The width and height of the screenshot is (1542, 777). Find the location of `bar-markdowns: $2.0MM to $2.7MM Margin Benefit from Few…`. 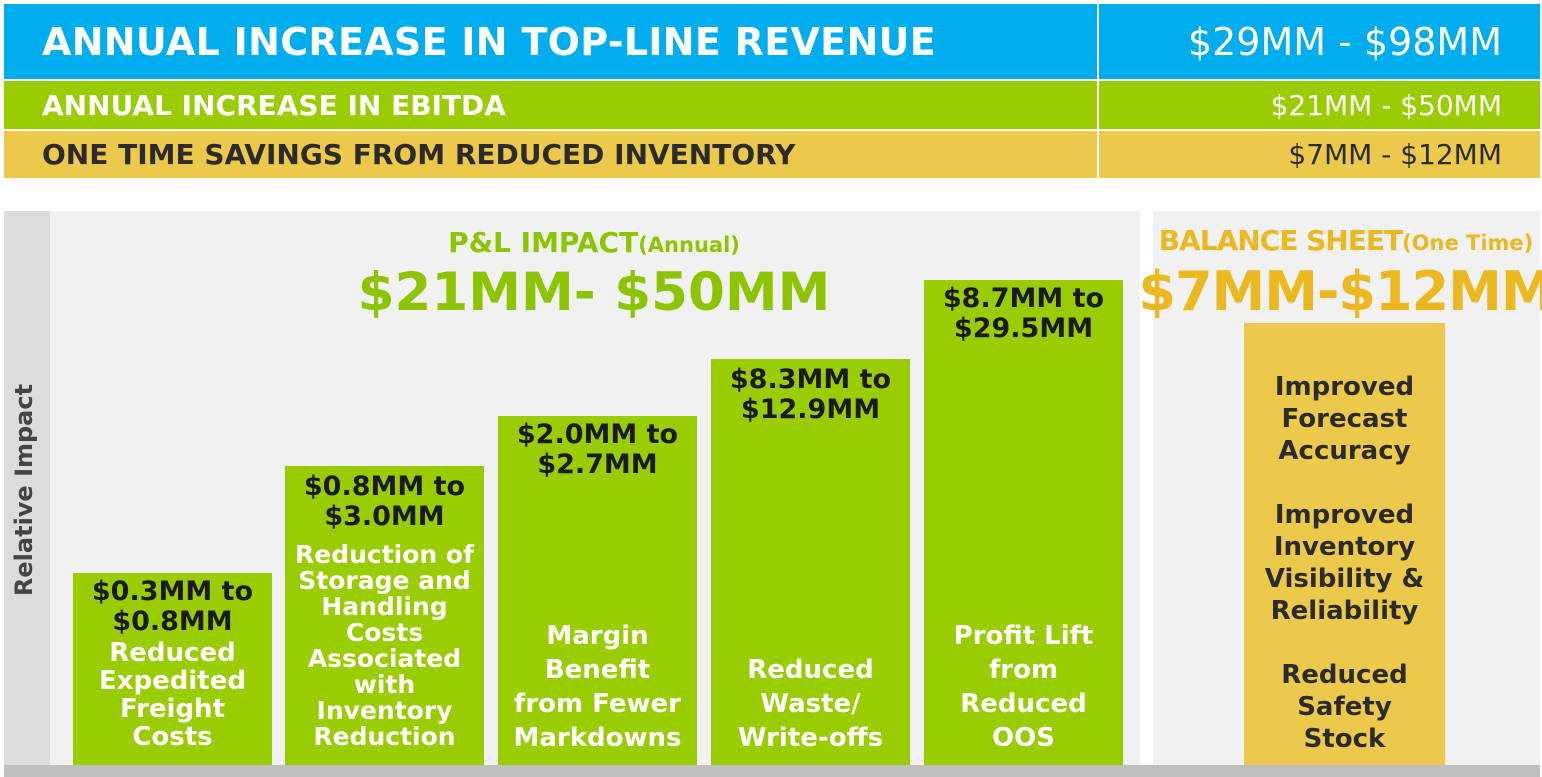

bar-markdowns: $2.0MM to $2.7MM Margin Benefit from Few… is located at coordinates (597, 590).